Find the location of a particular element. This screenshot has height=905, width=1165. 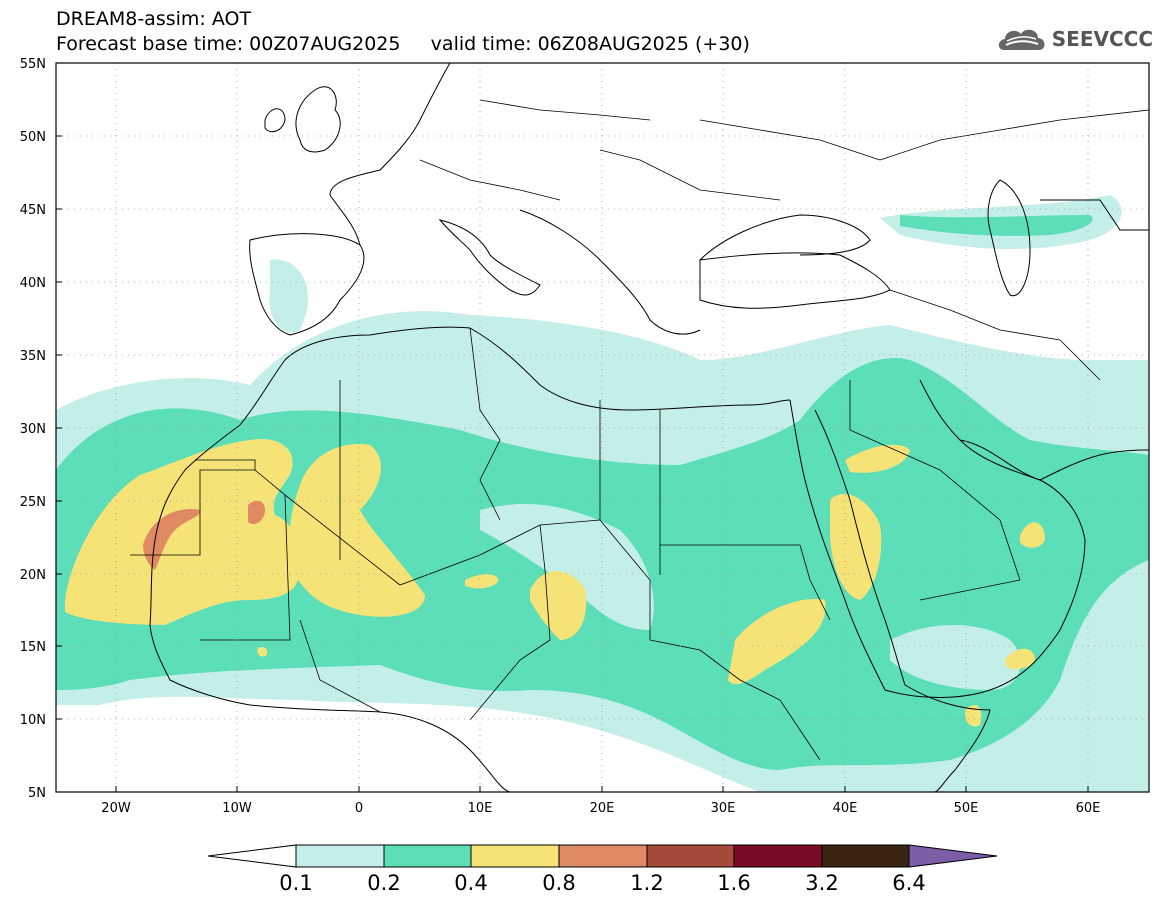

colorbar-left-arrow is located at coordinates (252, 856).